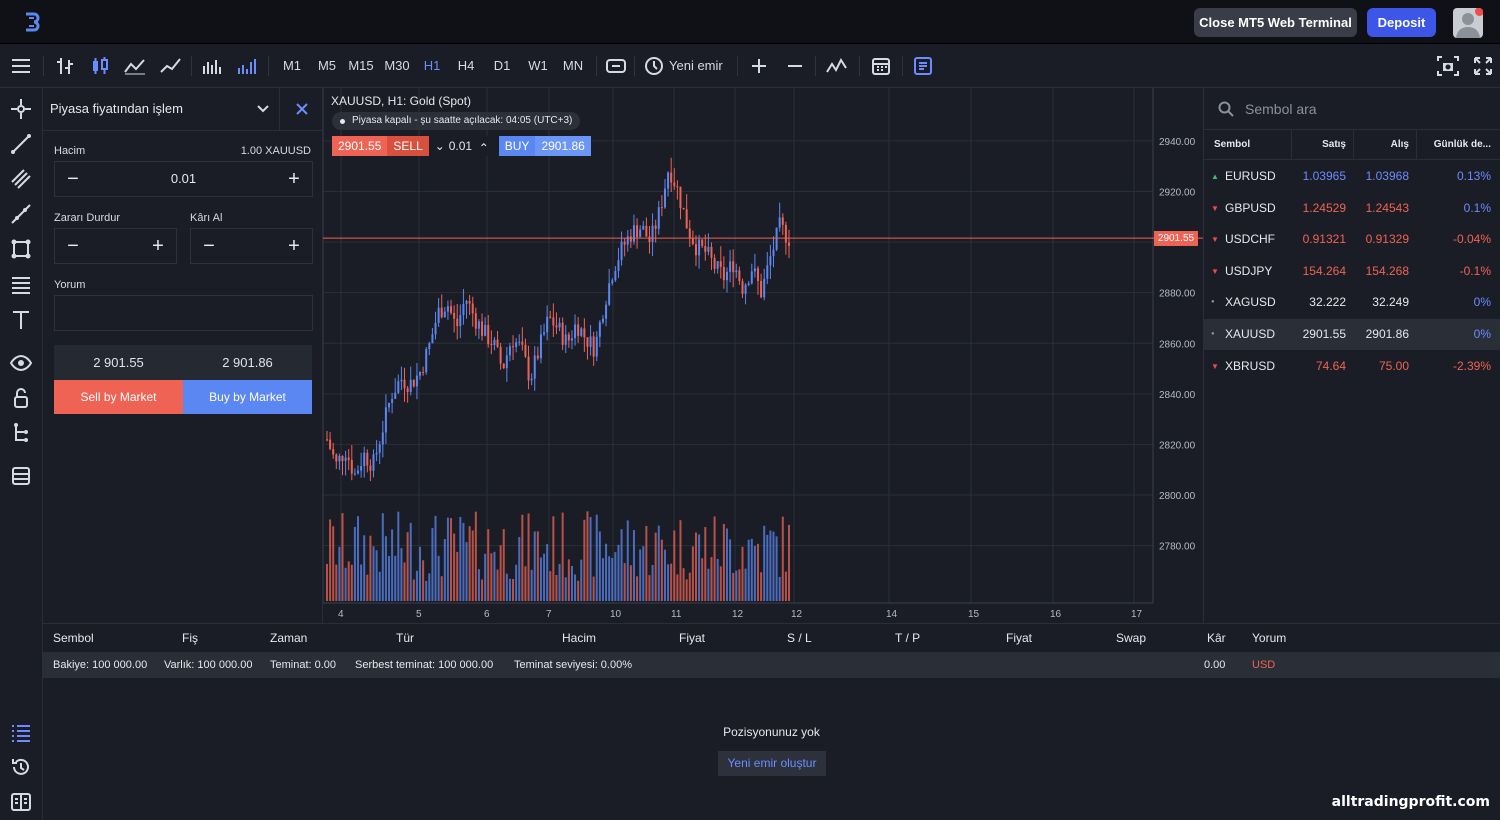  What do you see at coordinates (692, 638) in the screenshot?
I see `col-price: Fiyat` at bounding box center [692, 638].